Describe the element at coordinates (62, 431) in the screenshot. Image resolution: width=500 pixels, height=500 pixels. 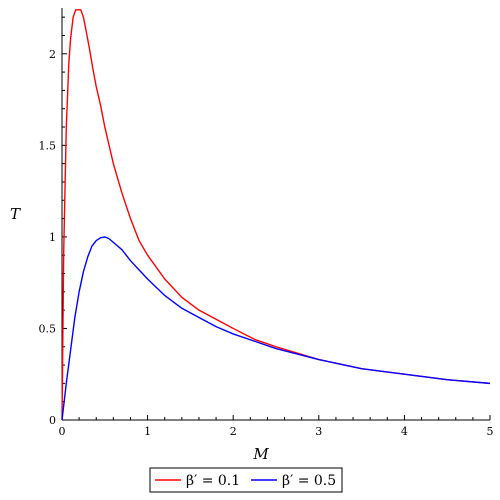
I see `x-tick-label: 0` at that location.